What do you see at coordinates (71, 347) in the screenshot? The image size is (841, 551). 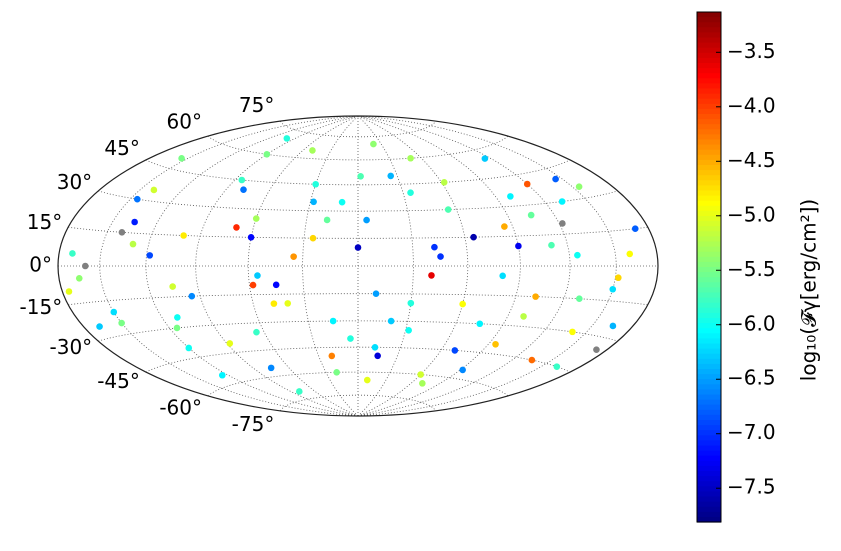 I see `y-tick-label: -30°` at bounding box center [71, 347].